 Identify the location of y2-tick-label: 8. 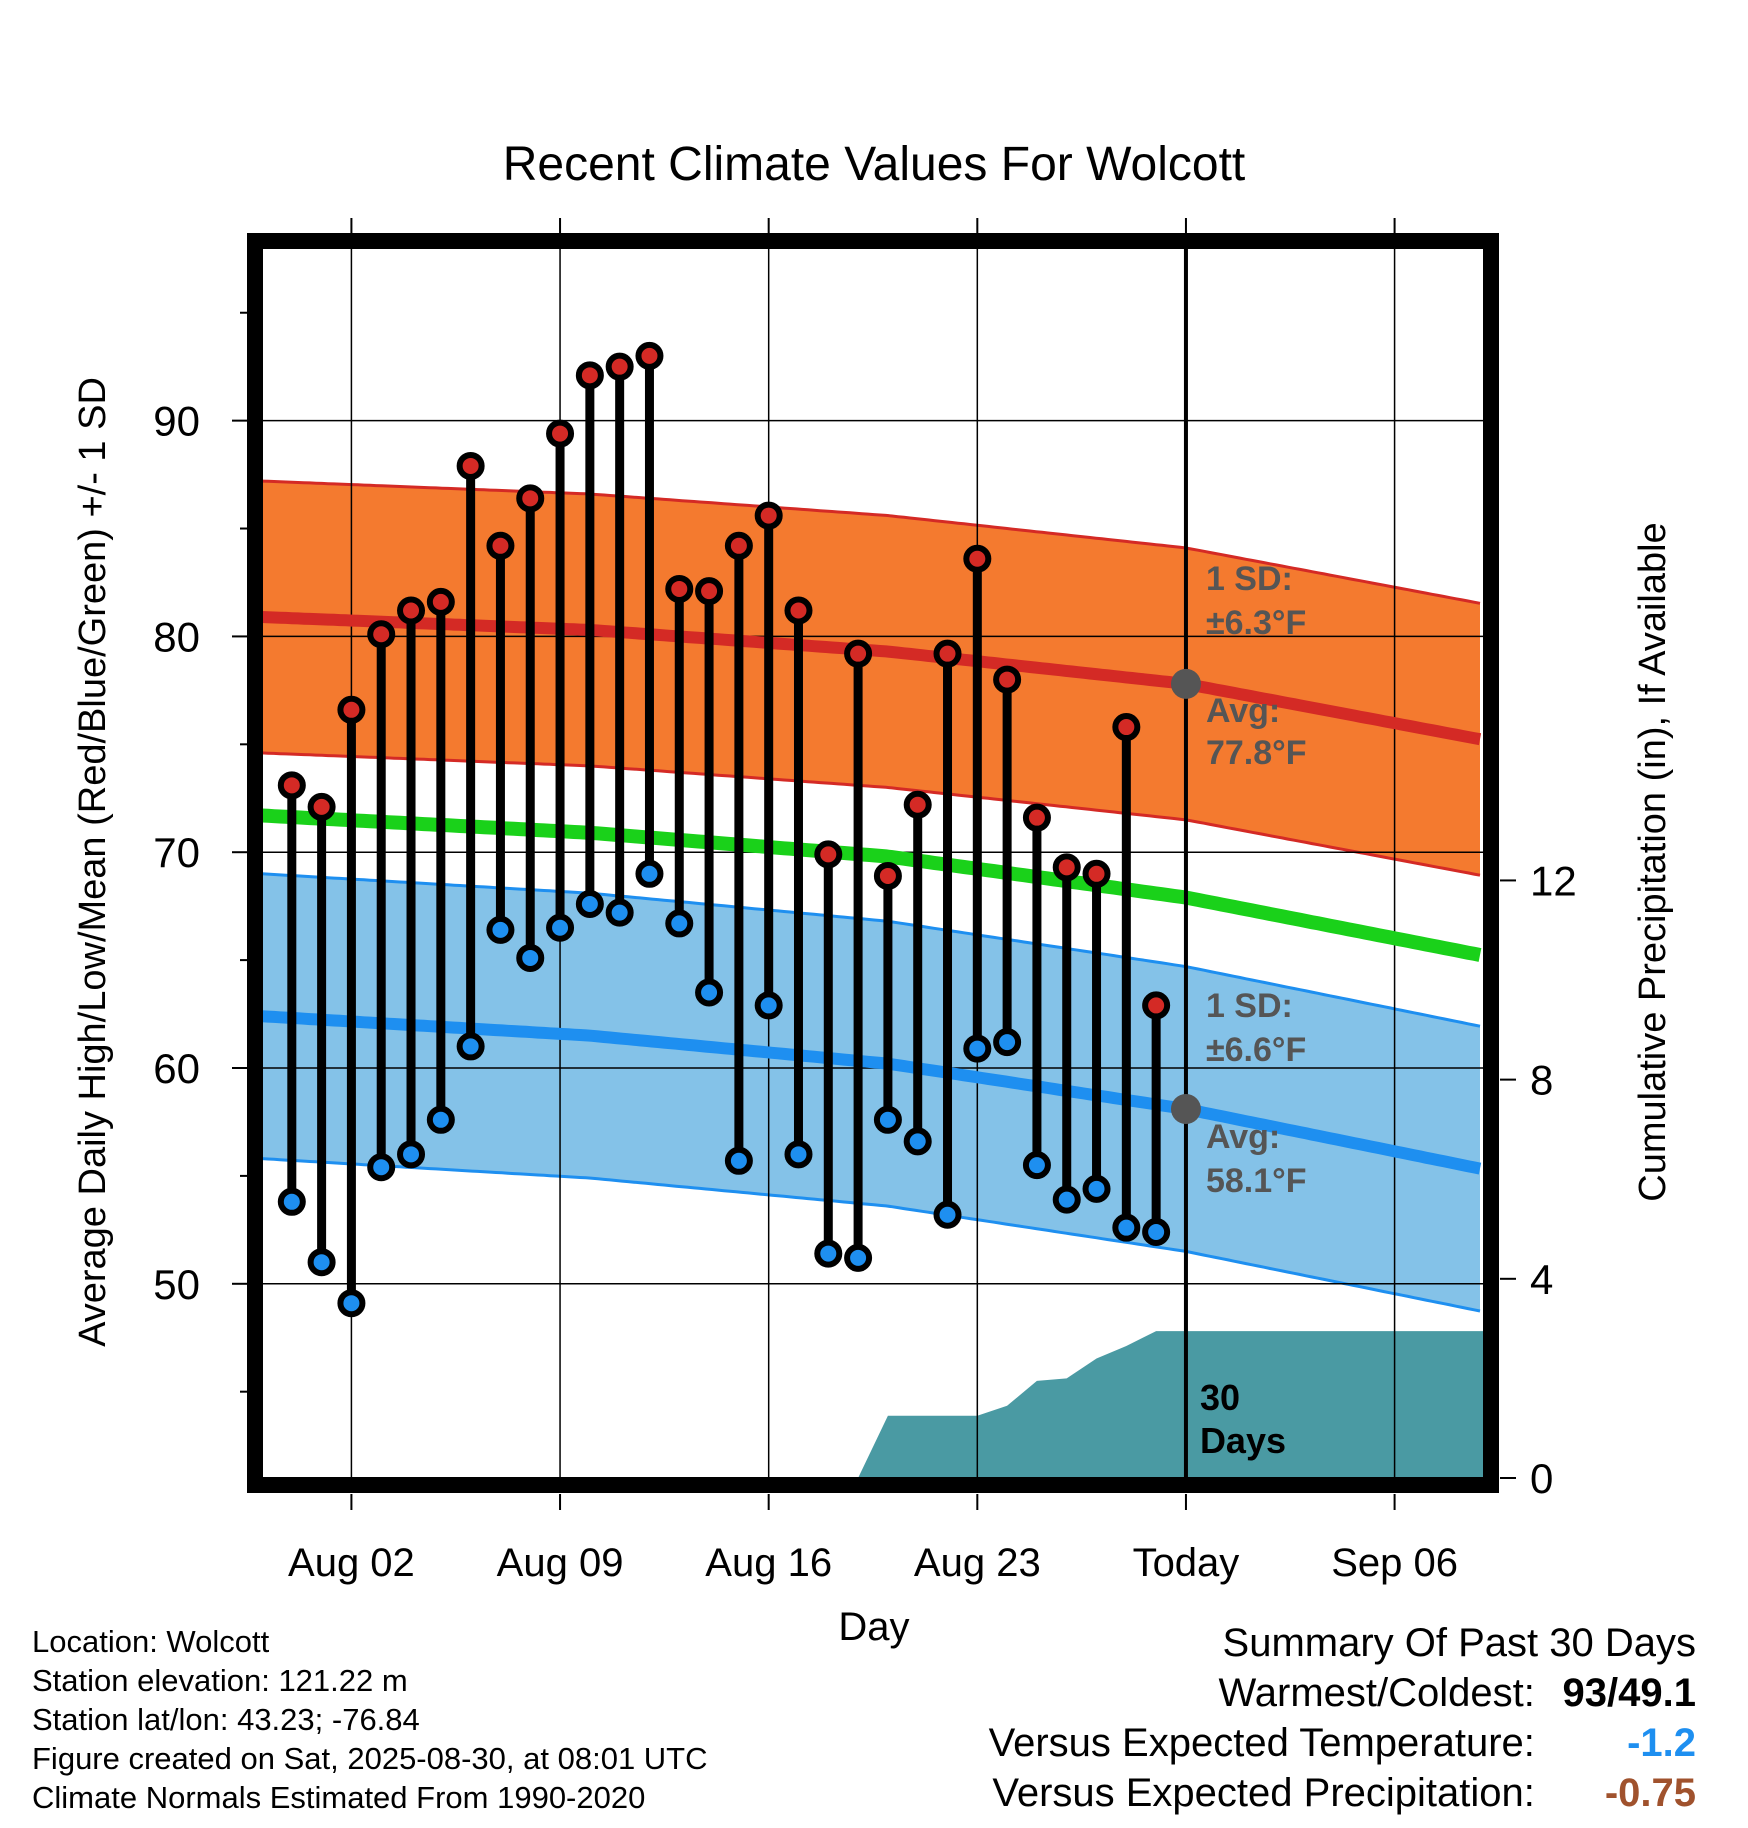
(1541, 1080).